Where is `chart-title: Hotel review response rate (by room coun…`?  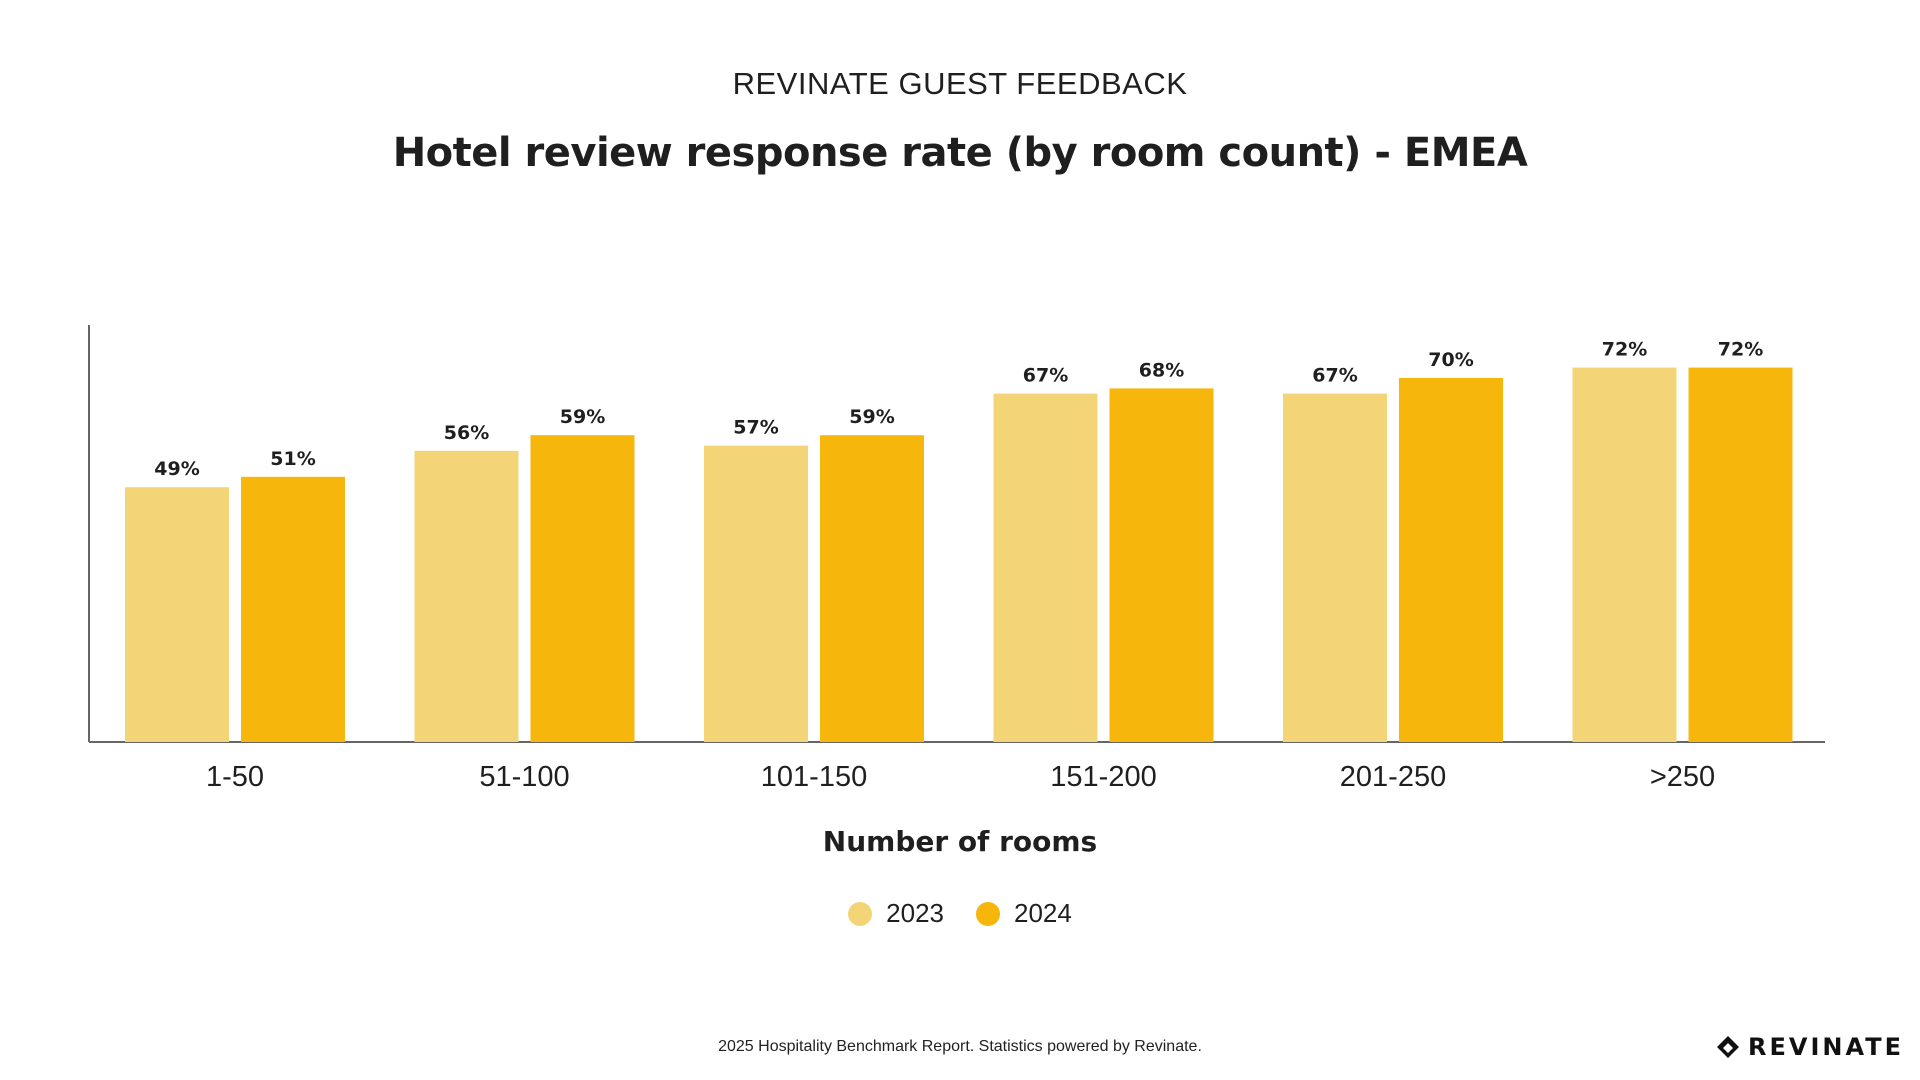 chart-title: Hotel review response rate (by room coun… is located at coordinates (960, 153).